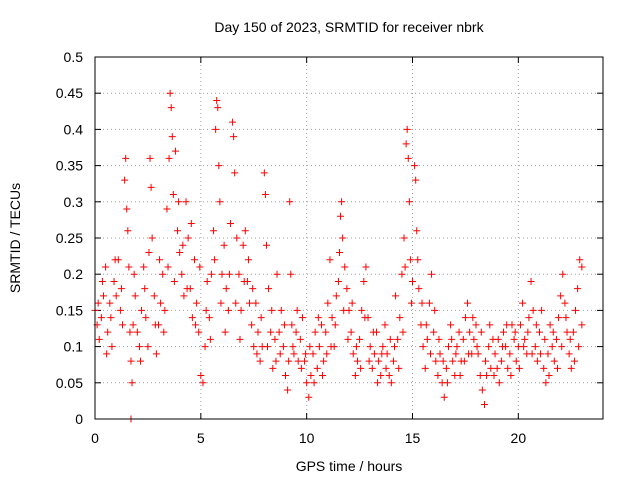  Describe the element at coordinates (74, 129) in the screenshot. I see `y-tick-label: 0.4` at that location.